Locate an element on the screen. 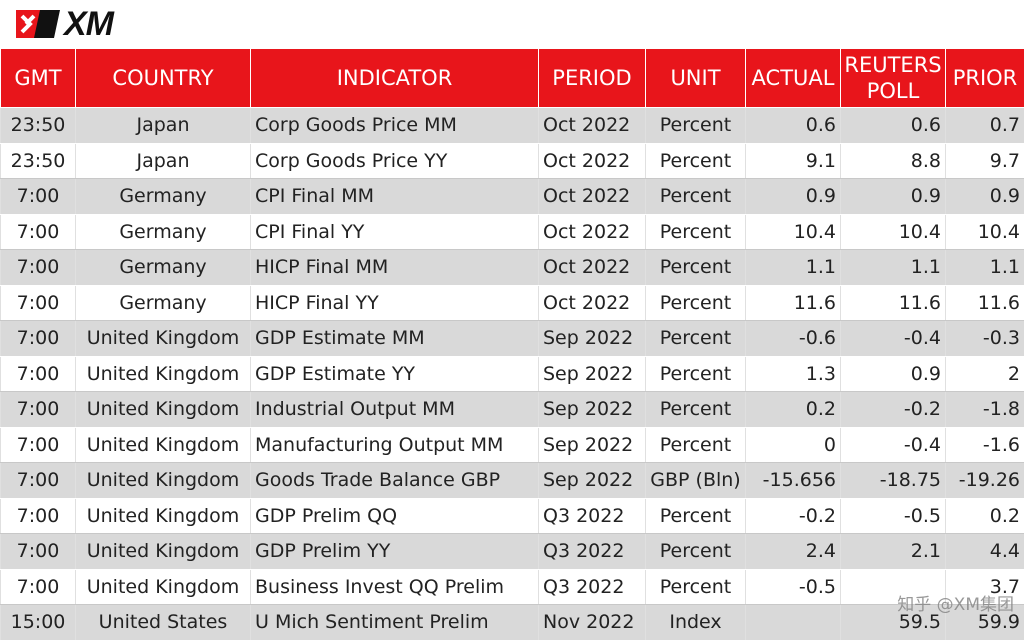 This screenshot has width=1024, height=643. cell-unit: Index is located at coordinates (695, 622).